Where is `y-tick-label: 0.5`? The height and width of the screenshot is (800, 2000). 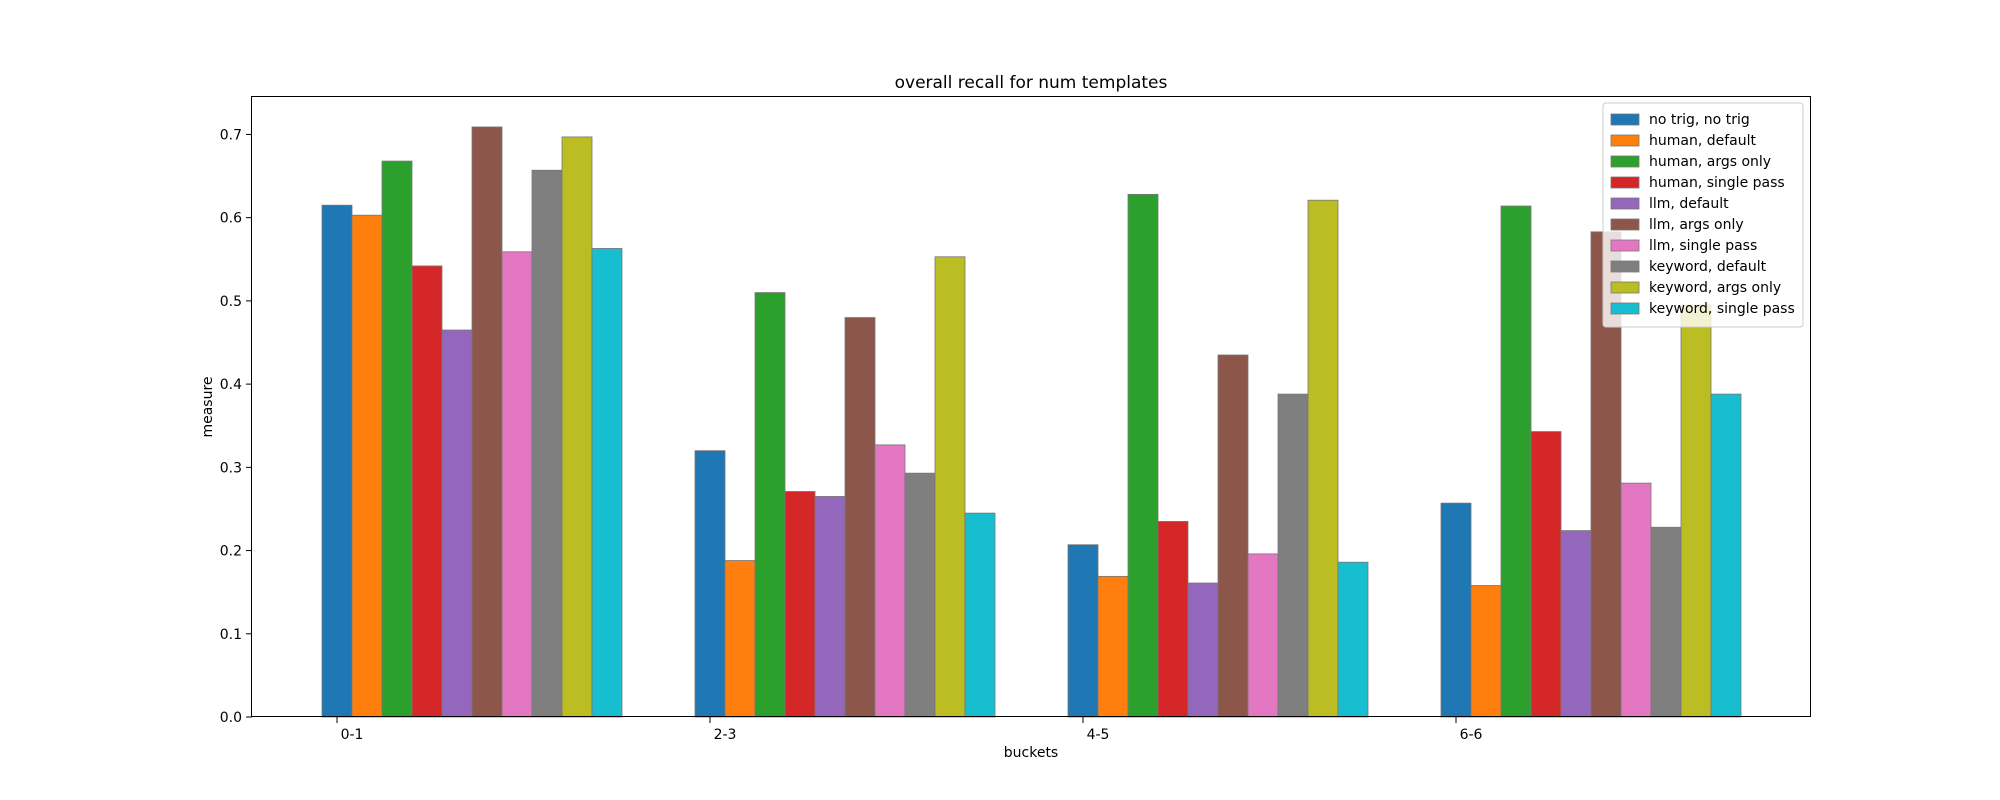
y-tick-label: 0.5 is located at coordinates (231, 302).